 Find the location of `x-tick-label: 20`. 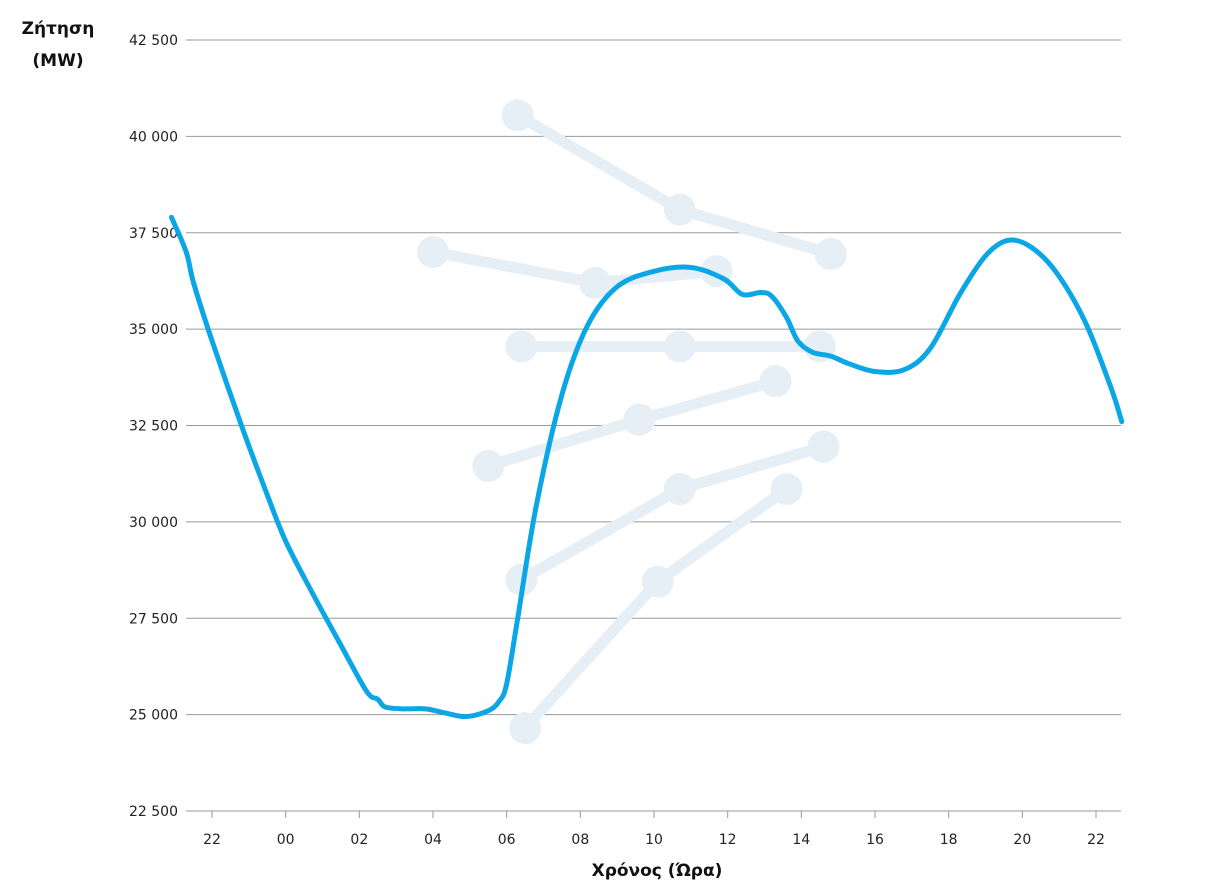

x-tick-label: 20 is located at coordinates (1022, 840).